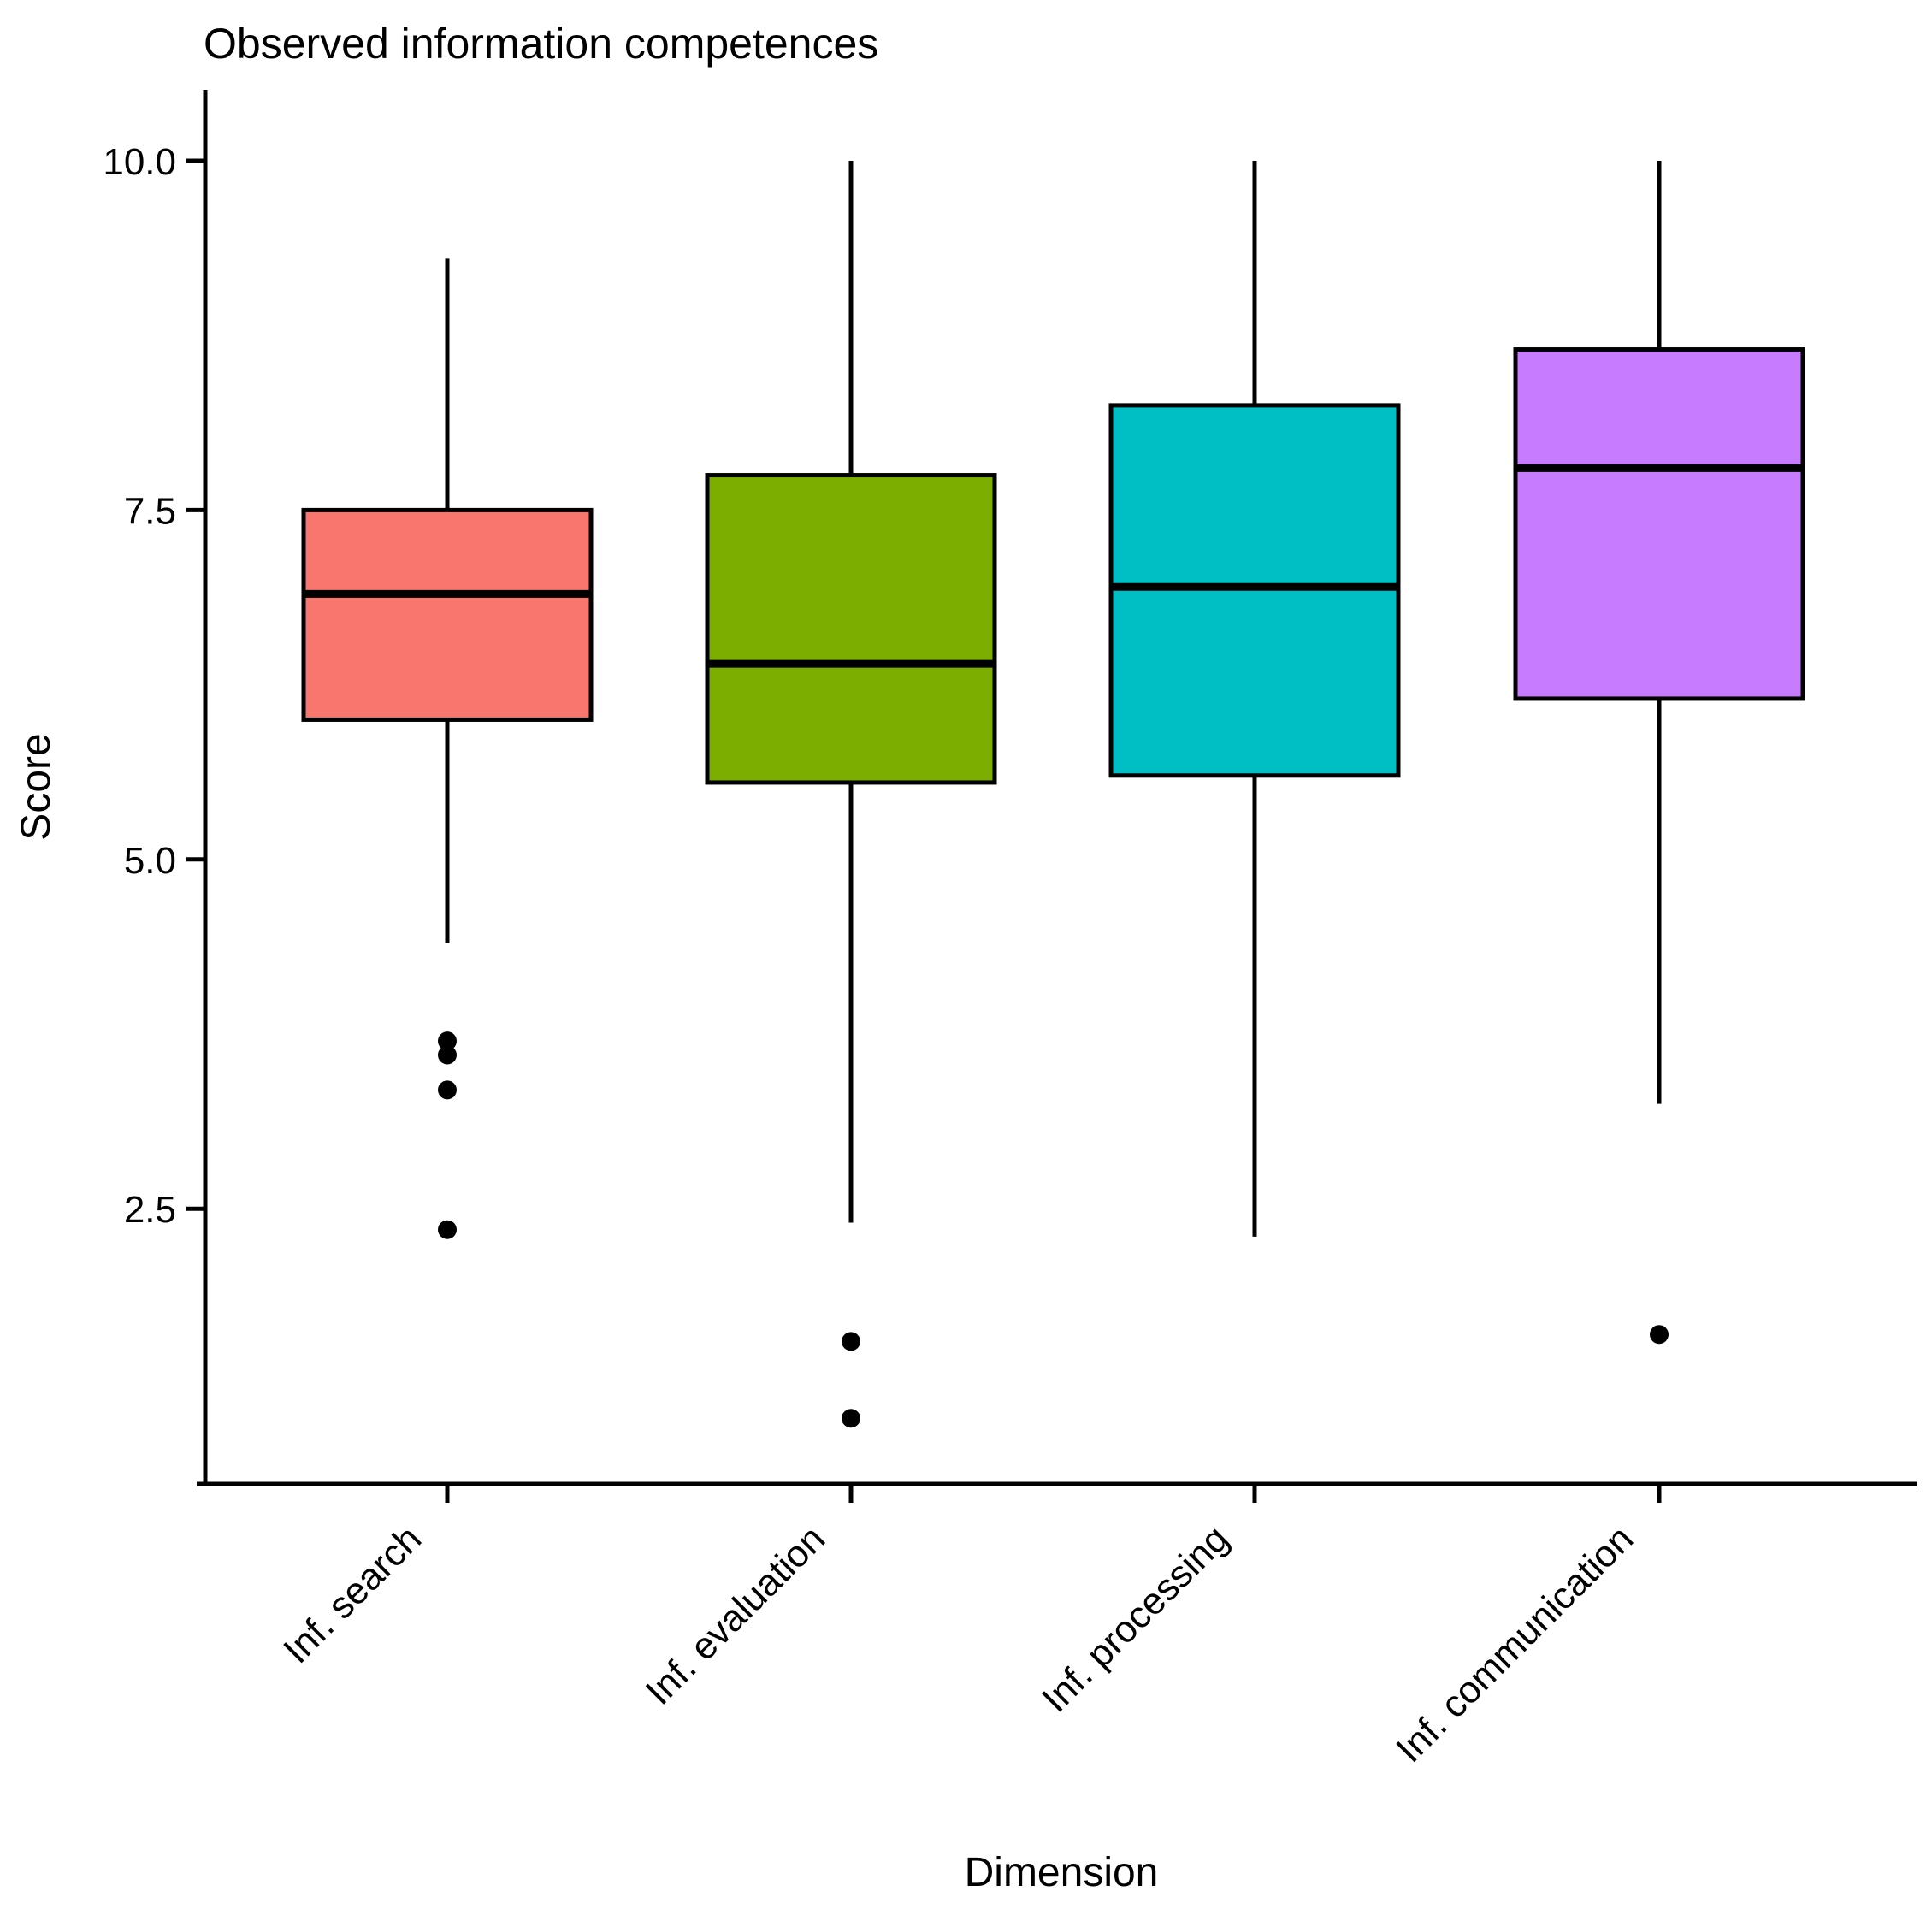 The image size is (1932, 1915). Describe the element at coordinates (1514, 1643) in the screenshot. I see `x-tick-label: Inf. communication` at that location.